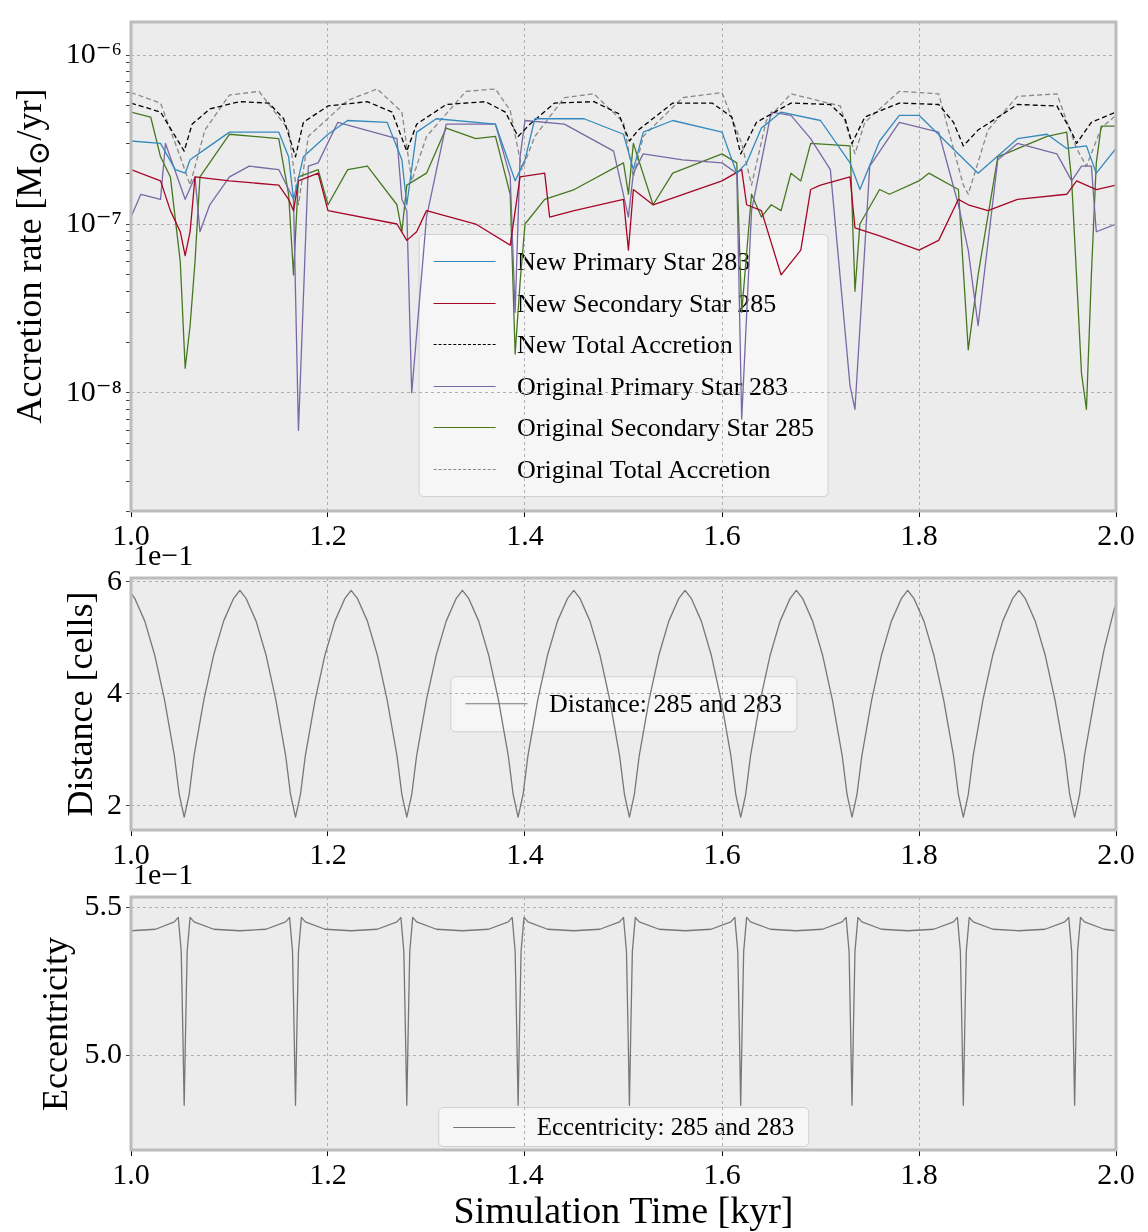 This screenshot has width=1148, height=1232. I want to click on x-axis-title: Simulation Time [kyr], so click(623, 1210).